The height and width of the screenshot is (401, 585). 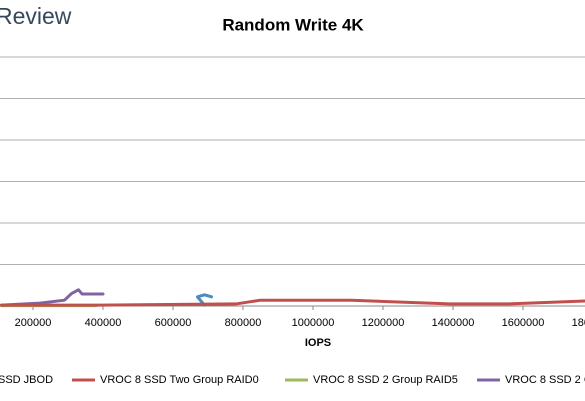 I want to click on x-tick-label: 600000, so click(x=173, y=323).